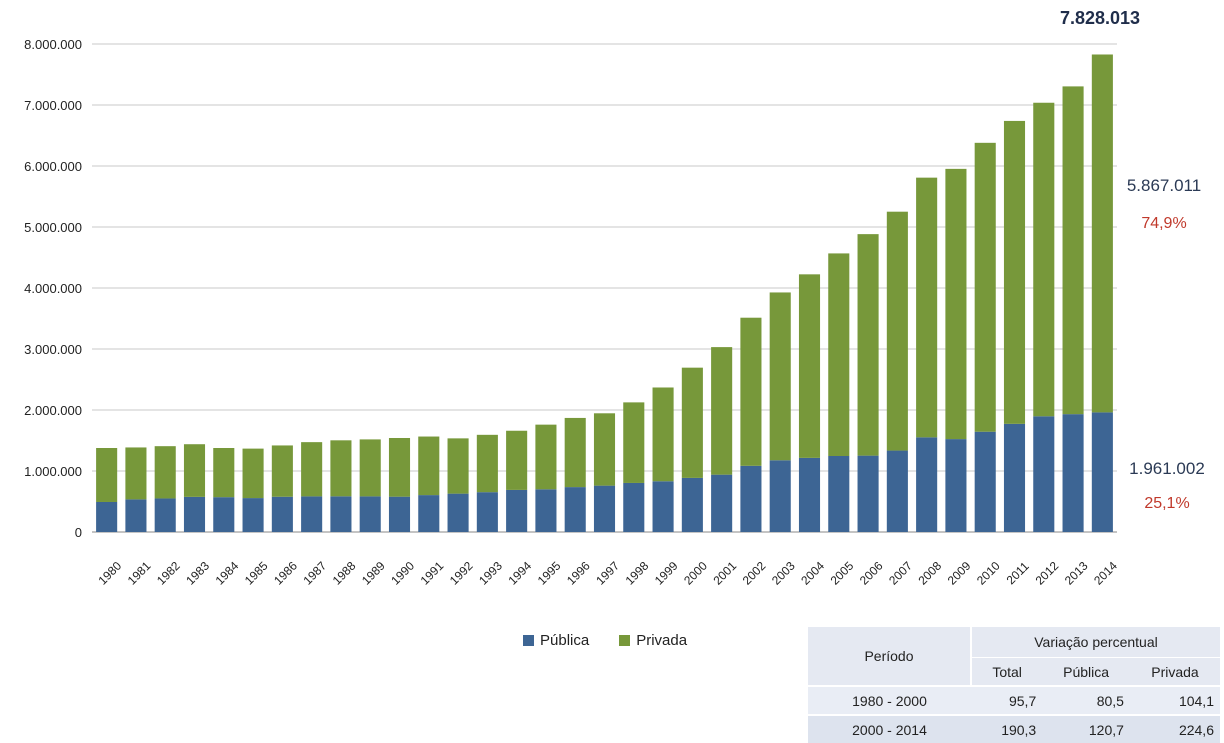 The height and width of the screenshot is (743, 1224). What do you see at coordinates (783, 573) in the screenshot?
I see `x-tick-label: 2003` at bounding box center [783, 573].